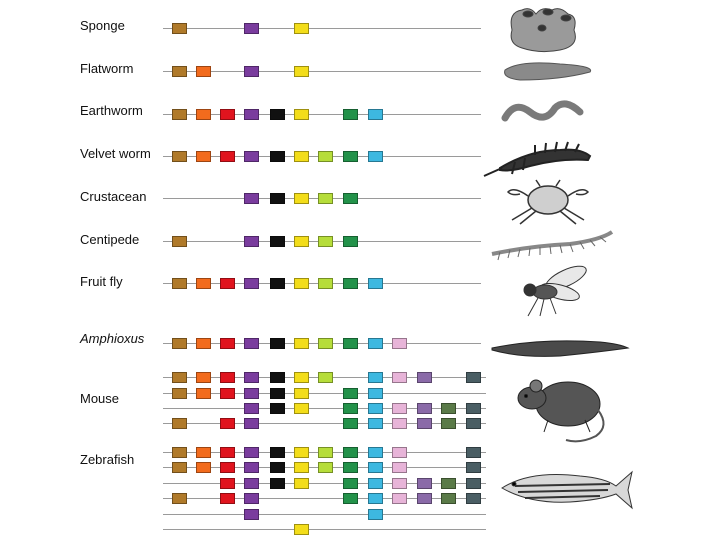 This screenshot has width=720, height=540. What do you see at coordinates (101, 281) in the screenshot?
I see `taxon-label: Fruit fly` at bounding box center [101, 281].